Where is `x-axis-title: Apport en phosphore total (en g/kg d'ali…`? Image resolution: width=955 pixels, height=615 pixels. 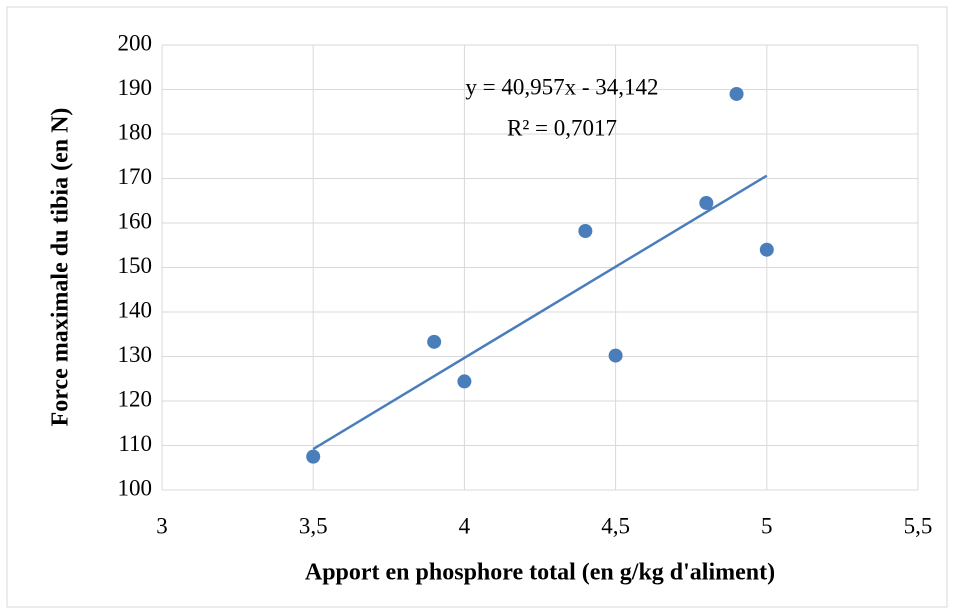 x-axis-title: Apport en phosphore total (en g/kg d'ali… is located at coordinates (540, 573).